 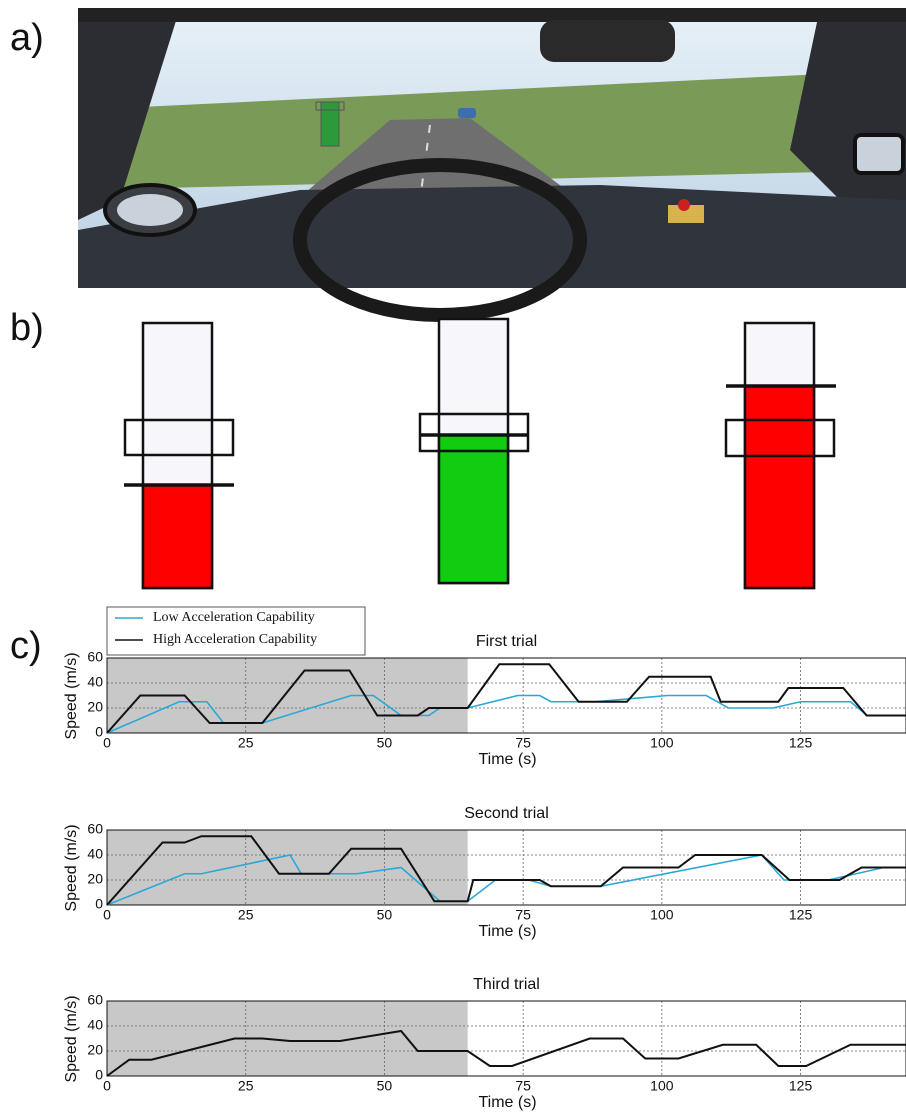 What do you see at coordinates (26, 646) in the screenshot?
I see `panel-label: c)` at bounding box center [26, 646].